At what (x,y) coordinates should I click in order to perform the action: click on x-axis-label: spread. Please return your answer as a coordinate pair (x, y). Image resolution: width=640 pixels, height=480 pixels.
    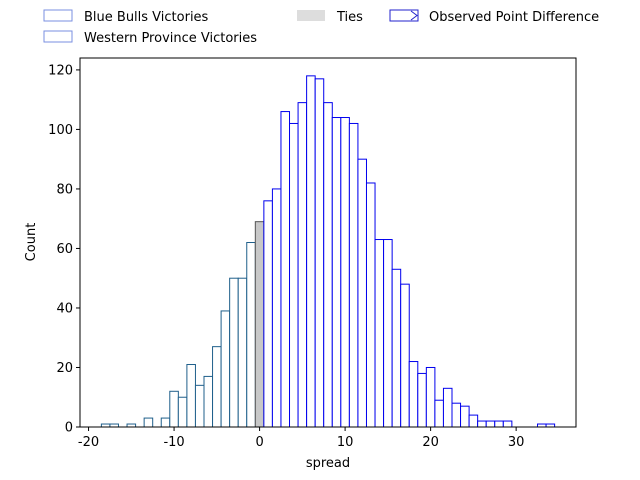
    Looking at the image, I should click on (328, 463).